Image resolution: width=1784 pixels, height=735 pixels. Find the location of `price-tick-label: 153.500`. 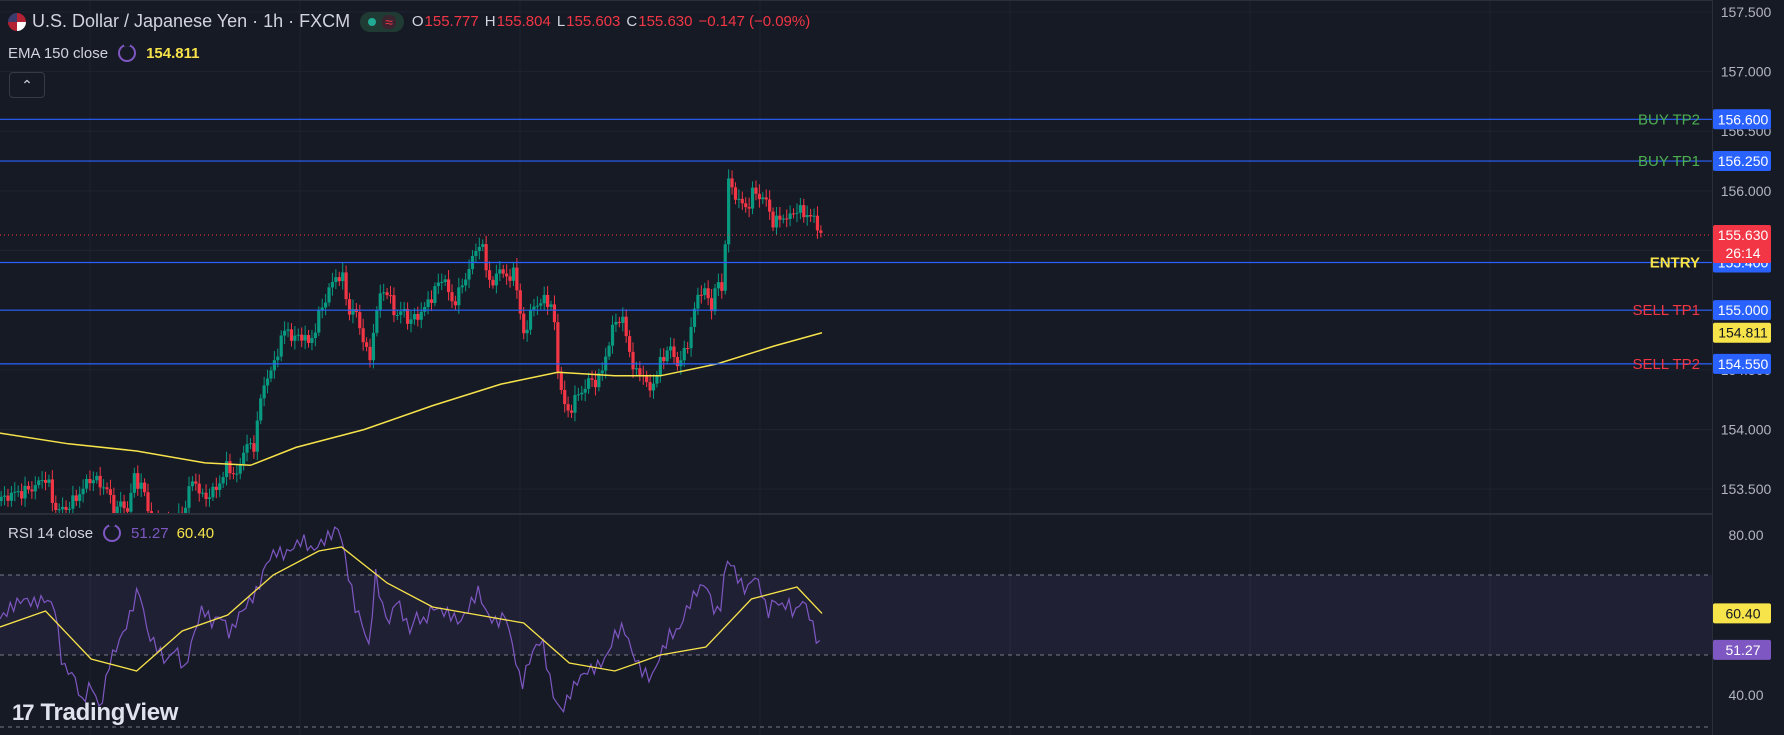

price-tick-label: 153.500 is located at coordinates (1746, 489).